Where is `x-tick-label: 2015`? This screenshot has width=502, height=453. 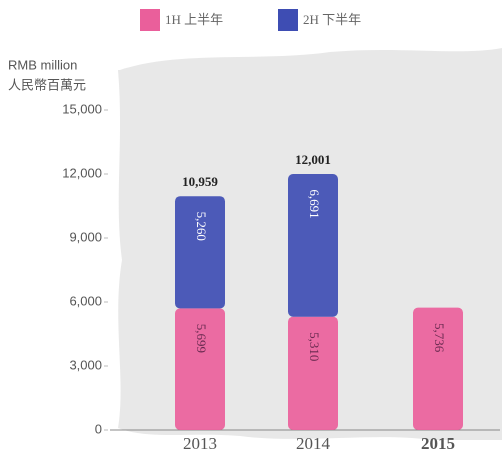
x-tick-label: 2015 is located at coordinates (438, 443).